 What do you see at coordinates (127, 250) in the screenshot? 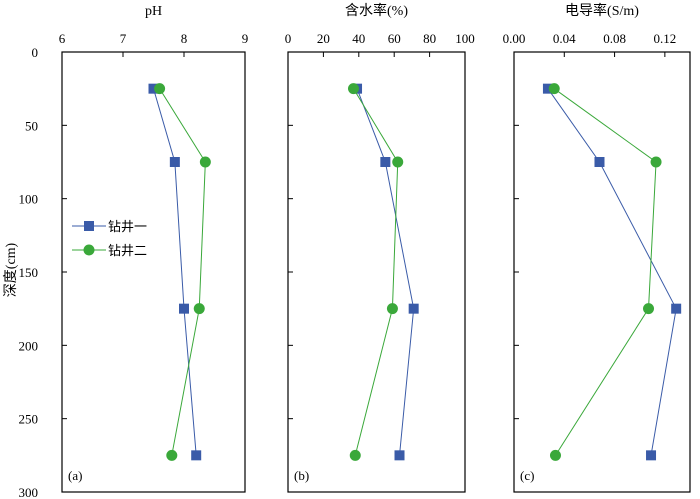
I see `legend-label-2: 钻井二` at bounding box center [127, 250].